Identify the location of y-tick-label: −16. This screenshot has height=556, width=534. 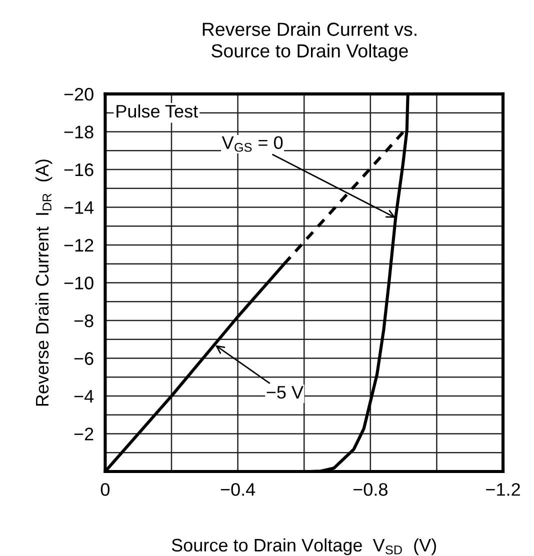
(79, 169).